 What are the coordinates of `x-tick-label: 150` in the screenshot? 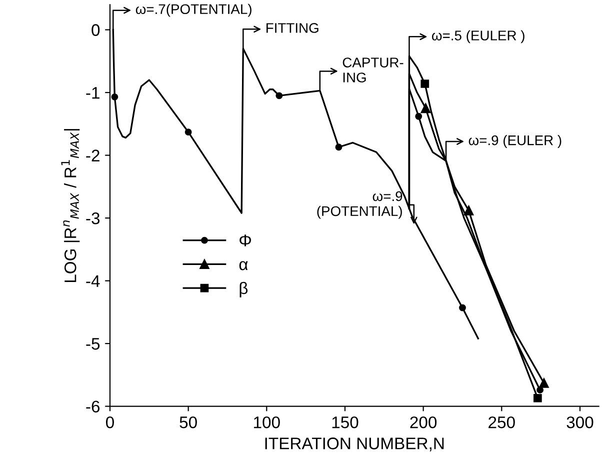 It's located at (345, 422).